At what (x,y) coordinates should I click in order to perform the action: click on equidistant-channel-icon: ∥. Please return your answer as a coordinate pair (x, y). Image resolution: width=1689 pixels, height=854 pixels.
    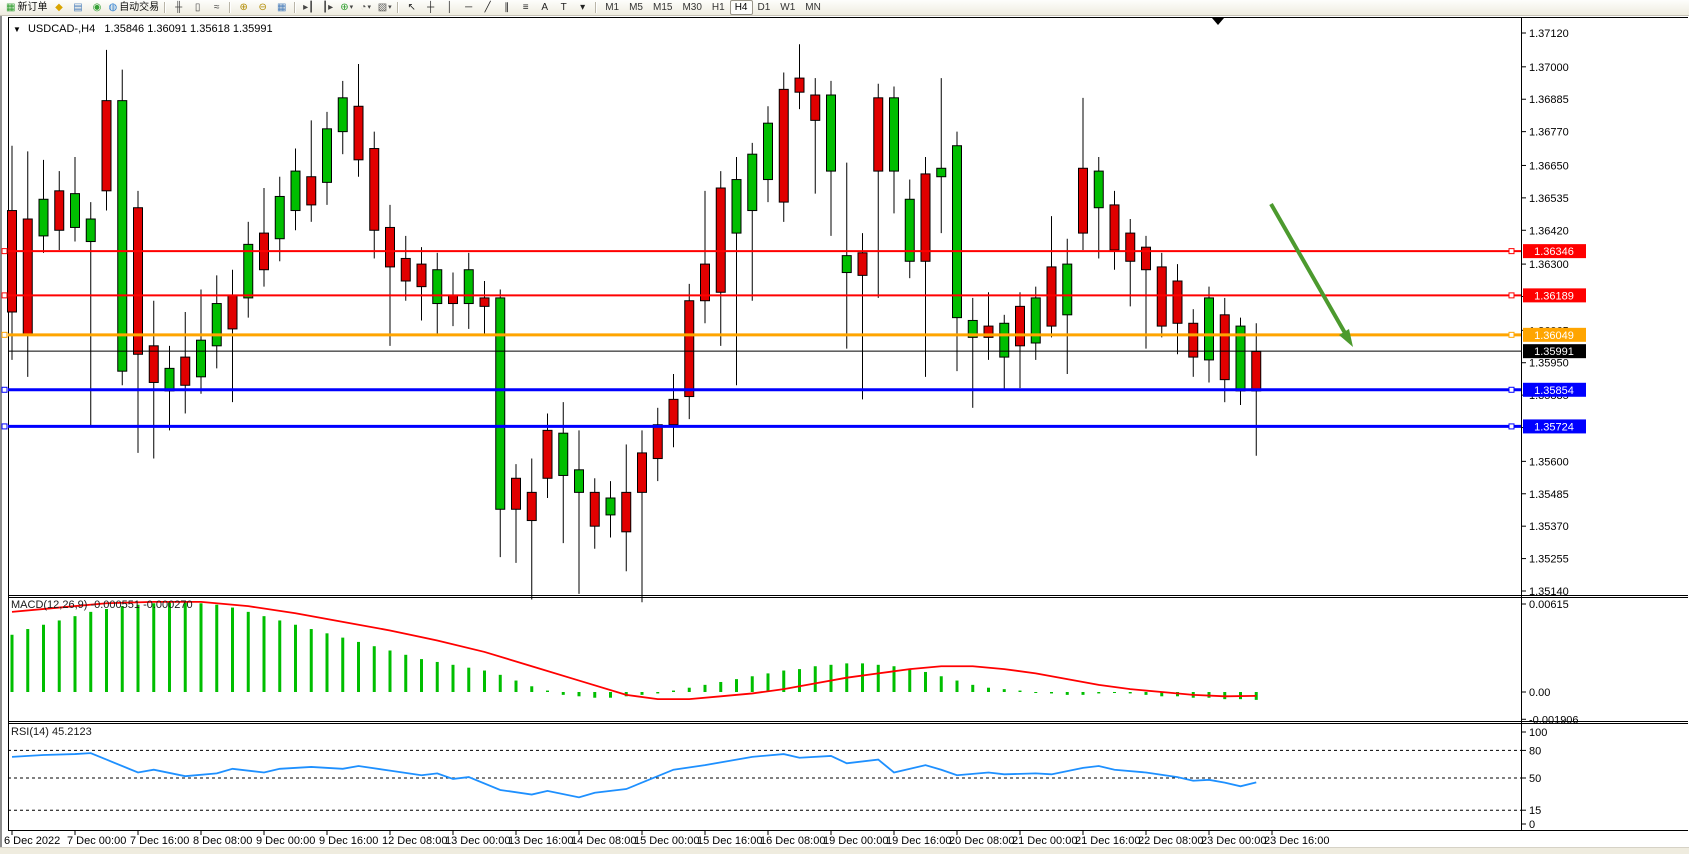
    Looking at the image, I should click on (507, 7).